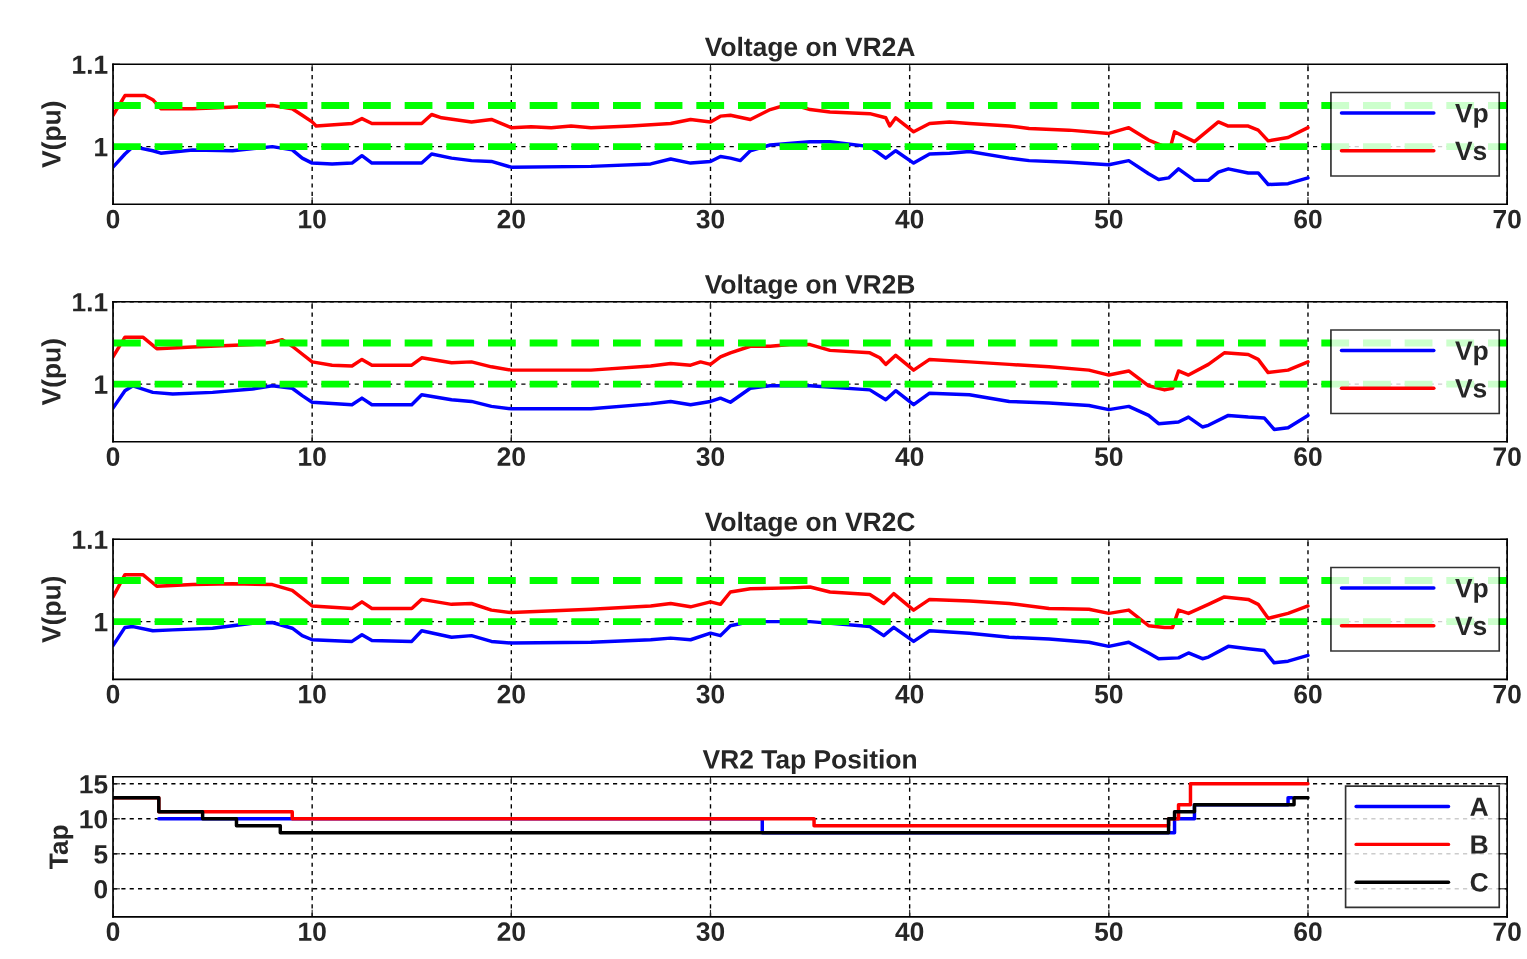 The width and height of the screenshot is (1527, 959). I want to click on chart-title: Voltage on VR2B, so click(809, 287).